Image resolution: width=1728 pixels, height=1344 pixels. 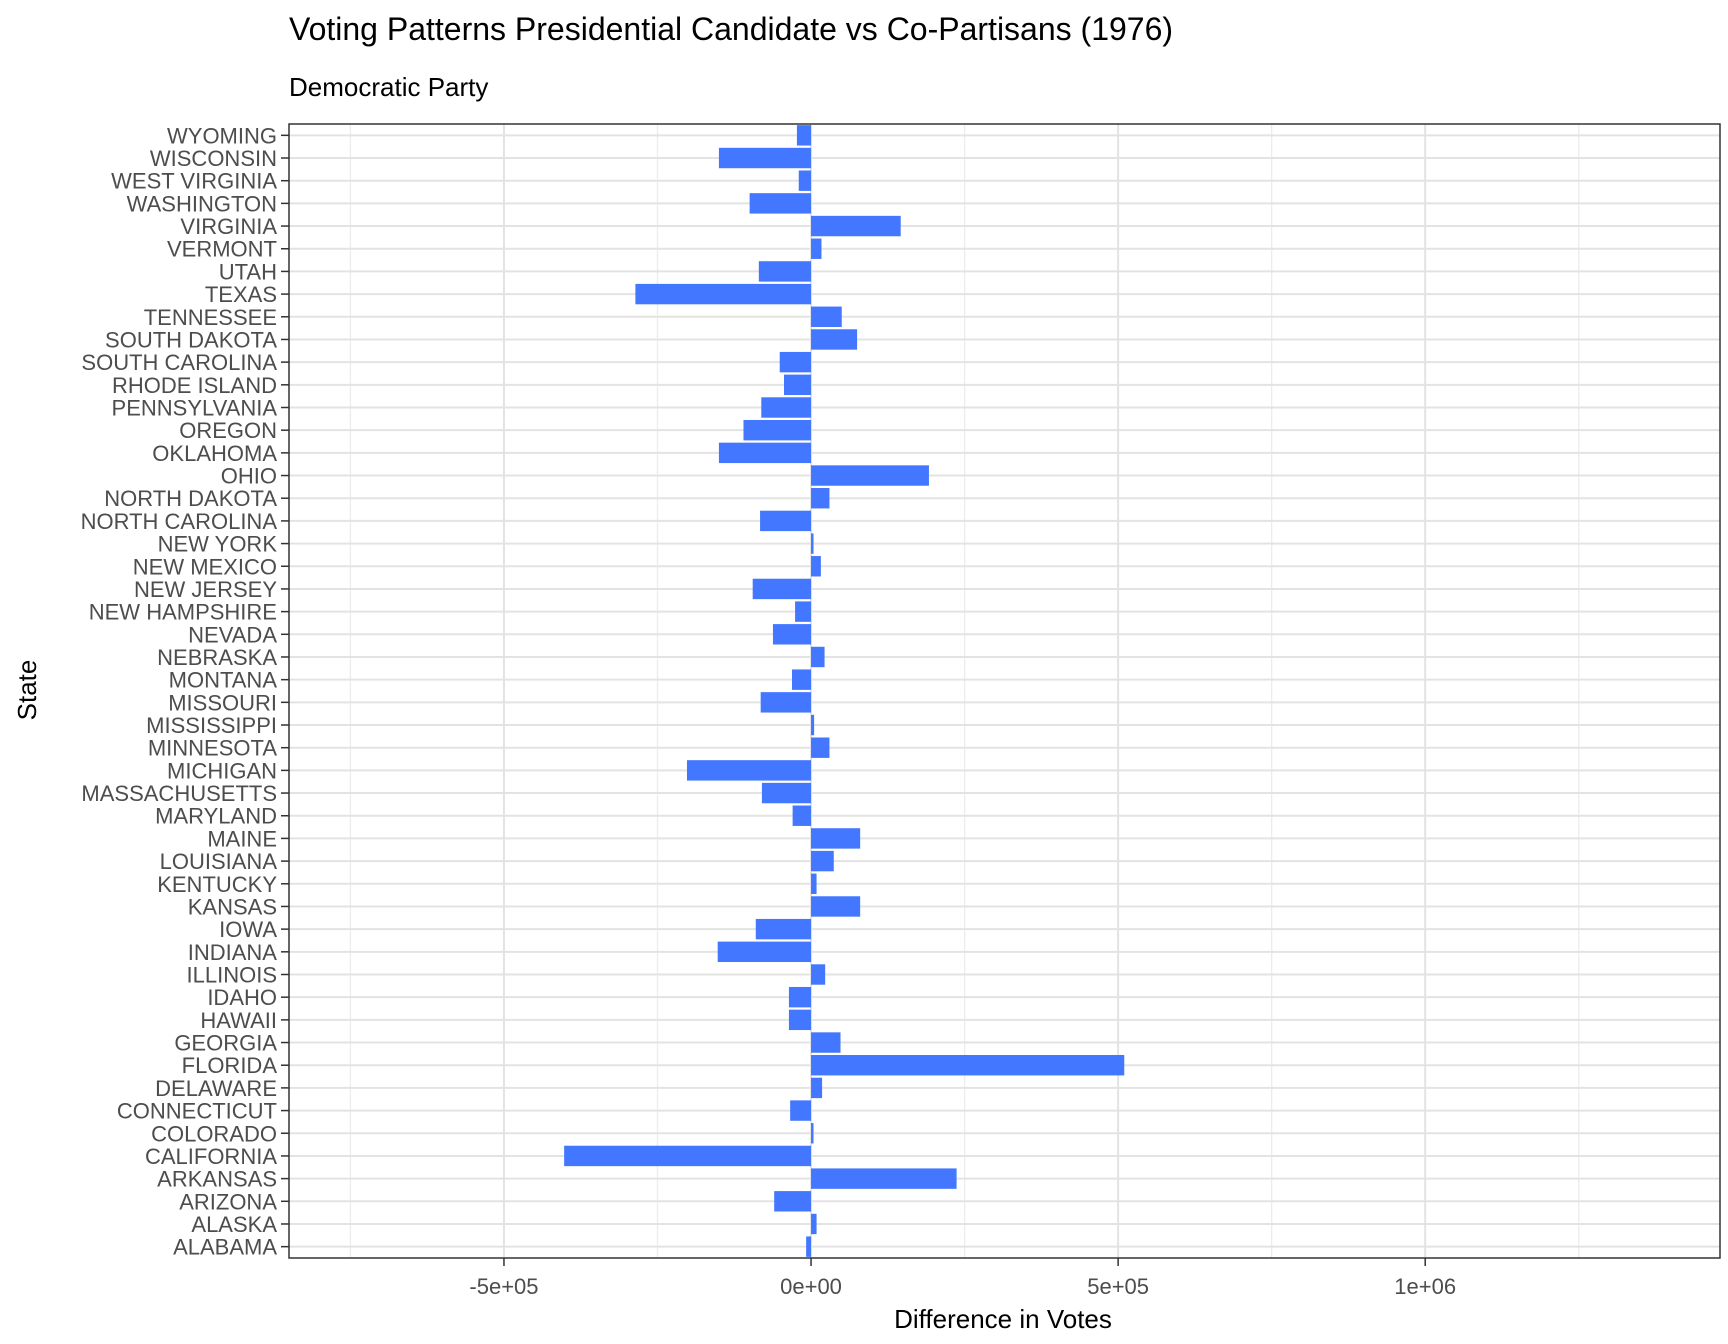 What do you see at coordinates (216, 1088) in the screenshot?
I see `y-tick-label: DELAWARE` at bounding box center [216, 1088].